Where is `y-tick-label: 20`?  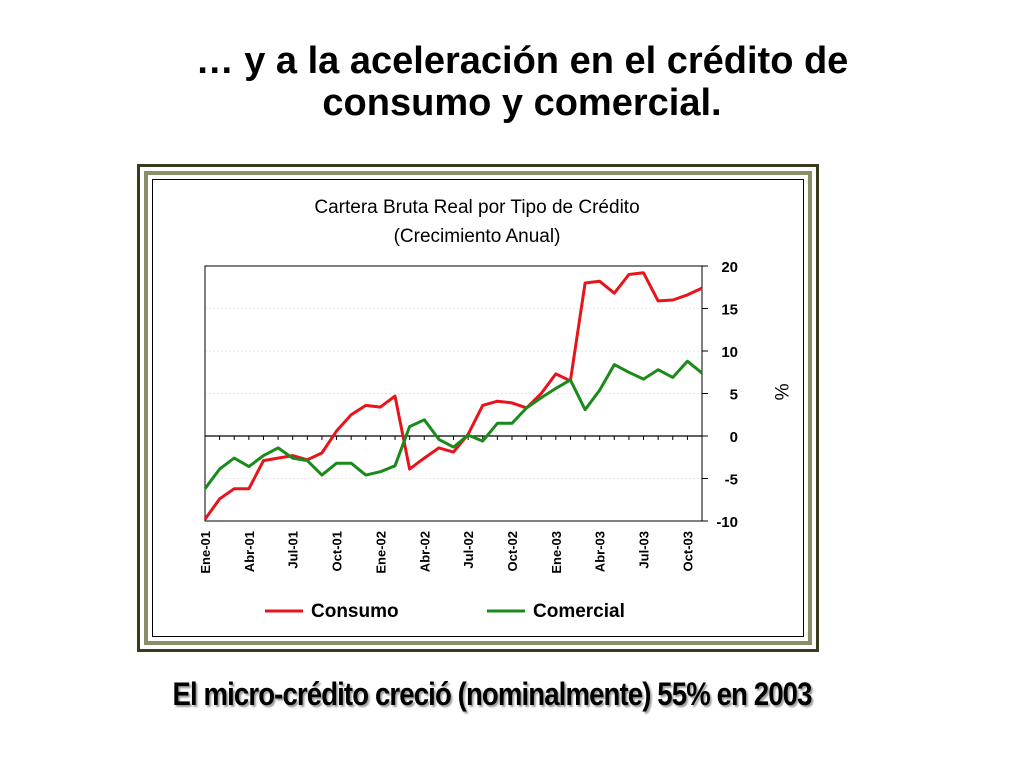 y-tick-label: 20 is located at coordinates (729, 267).